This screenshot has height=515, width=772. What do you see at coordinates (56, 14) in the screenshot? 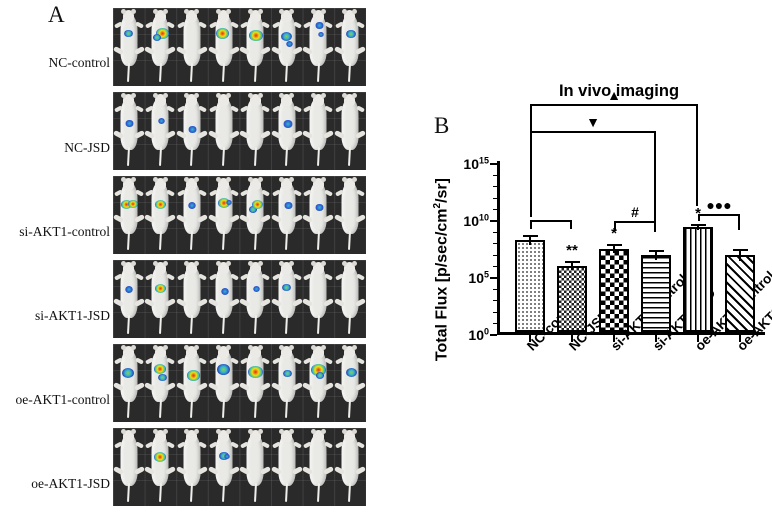
I see `panel-a-label: A` at bounding box center [56, 14].